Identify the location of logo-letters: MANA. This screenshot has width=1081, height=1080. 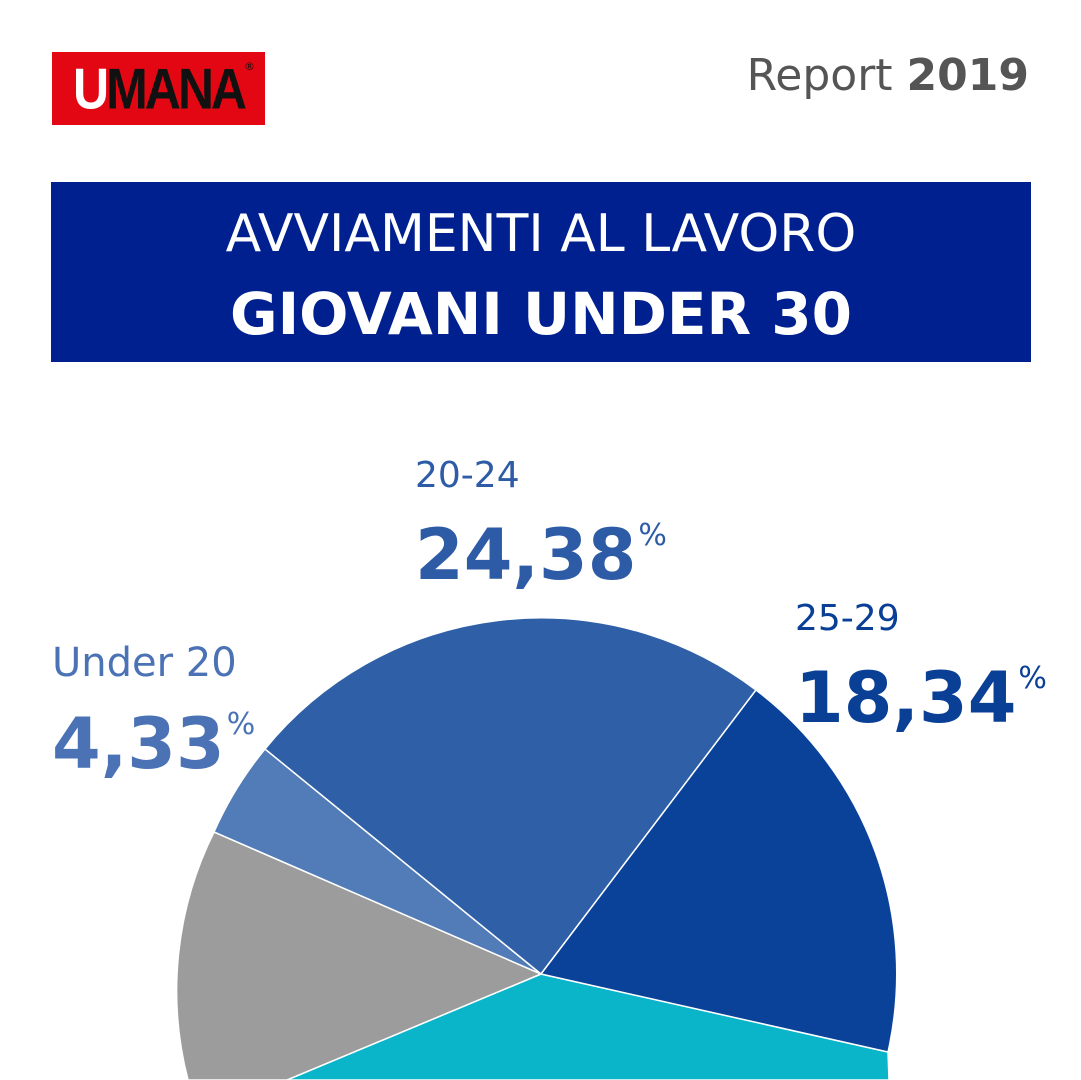
(176, 88).